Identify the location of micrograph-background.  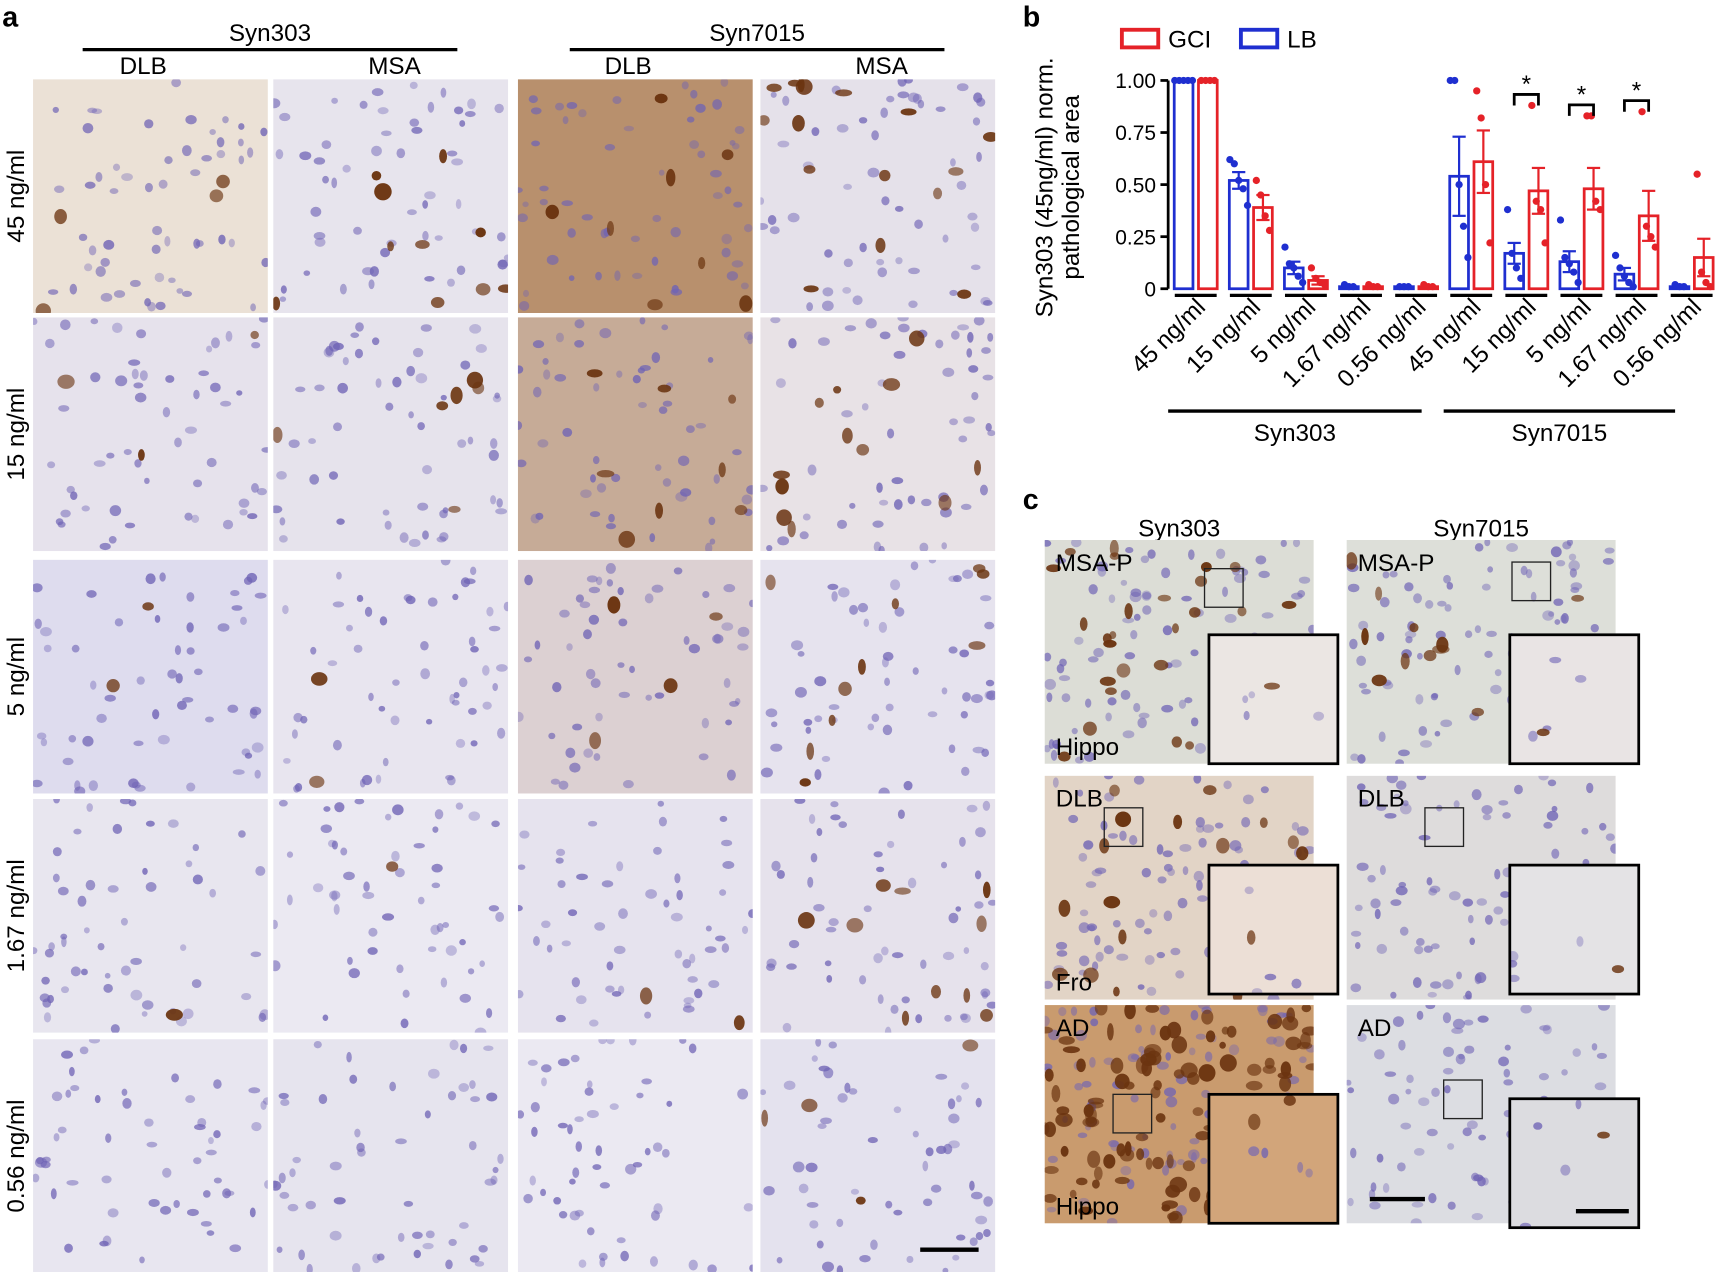
(391, 196).